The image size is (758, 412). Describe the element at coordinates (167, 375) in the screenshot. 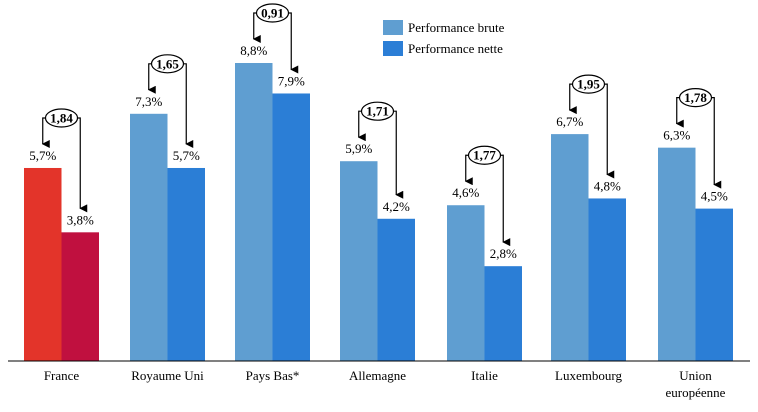

I see `x-tick-label: Royaume Uni` at that location.